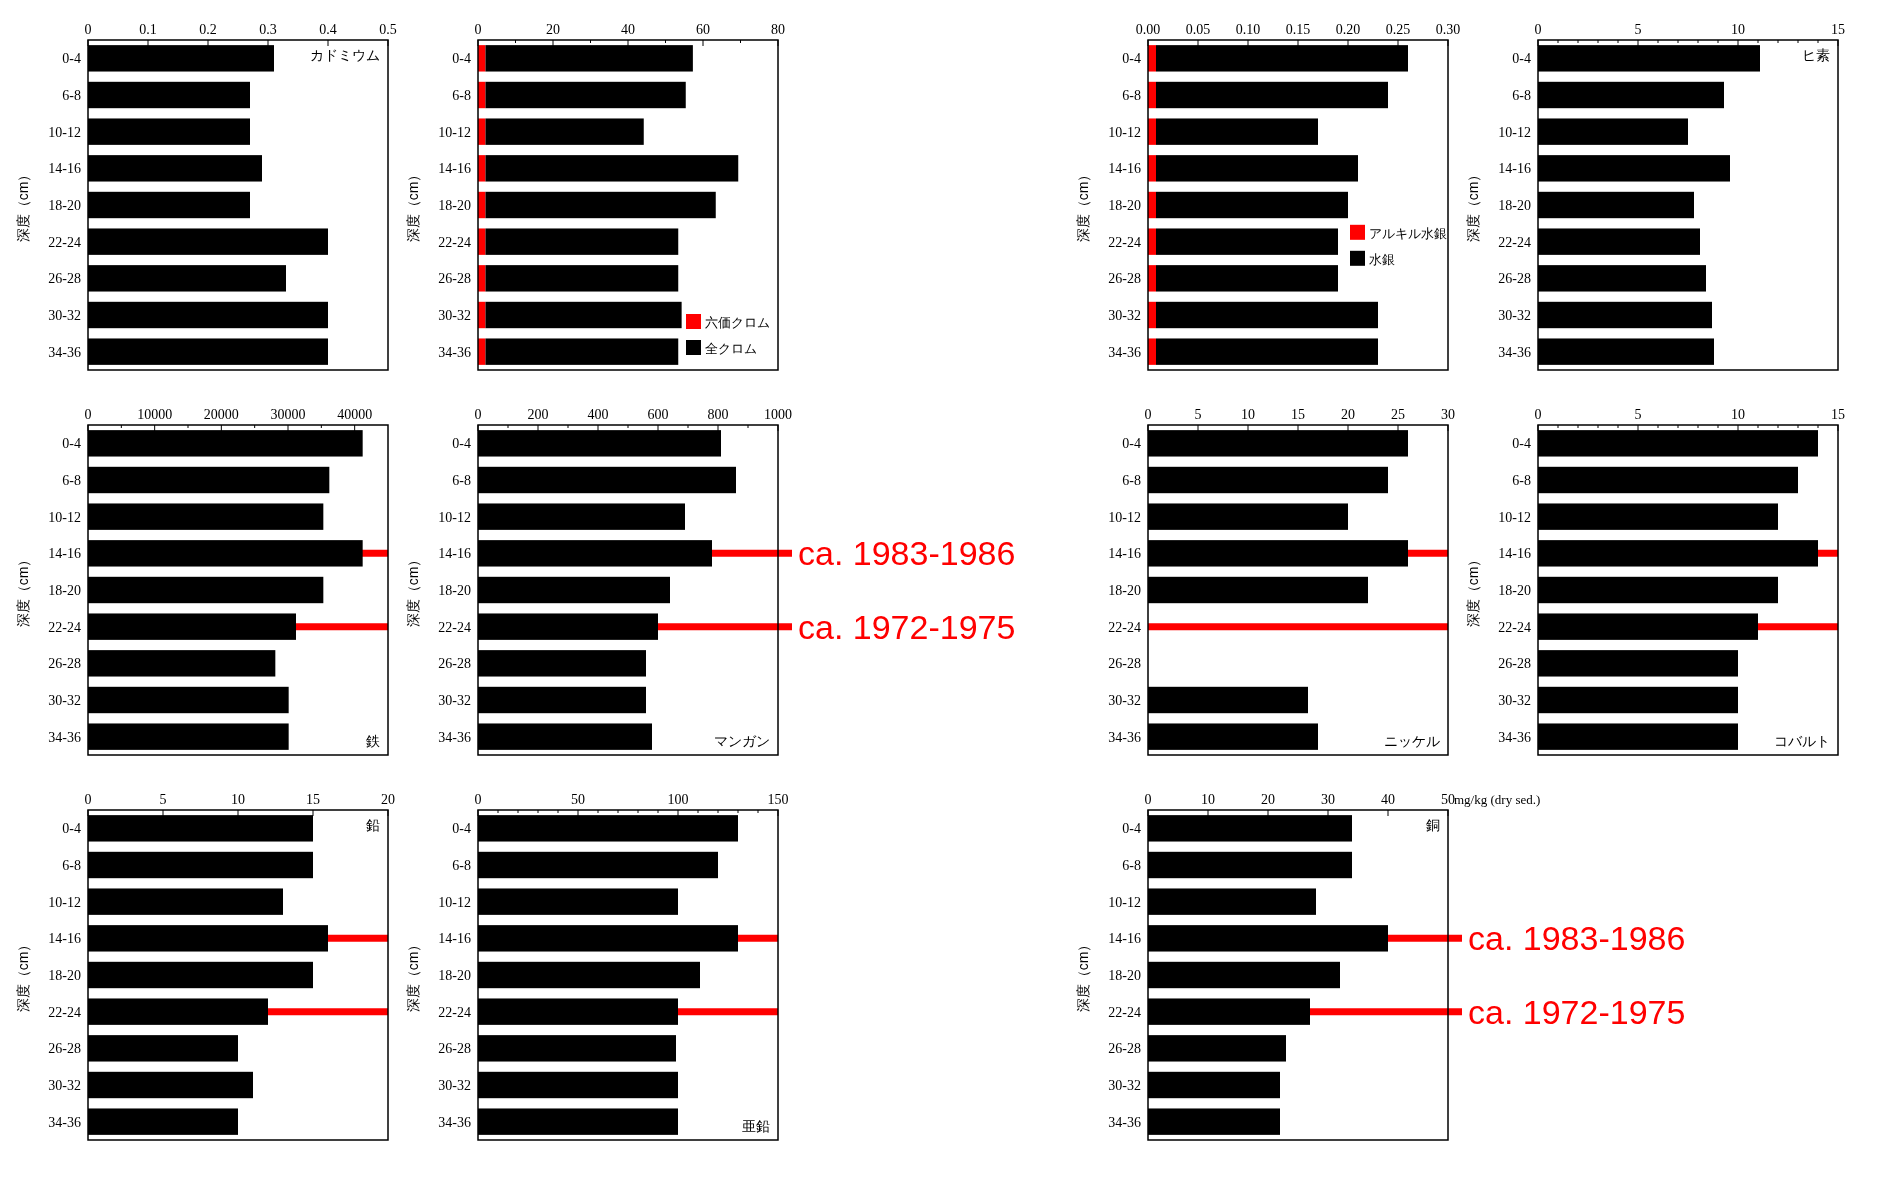 The image size is (1899, 1185). I want to click on x-tick-label: 0.20, so click(1348, 29).